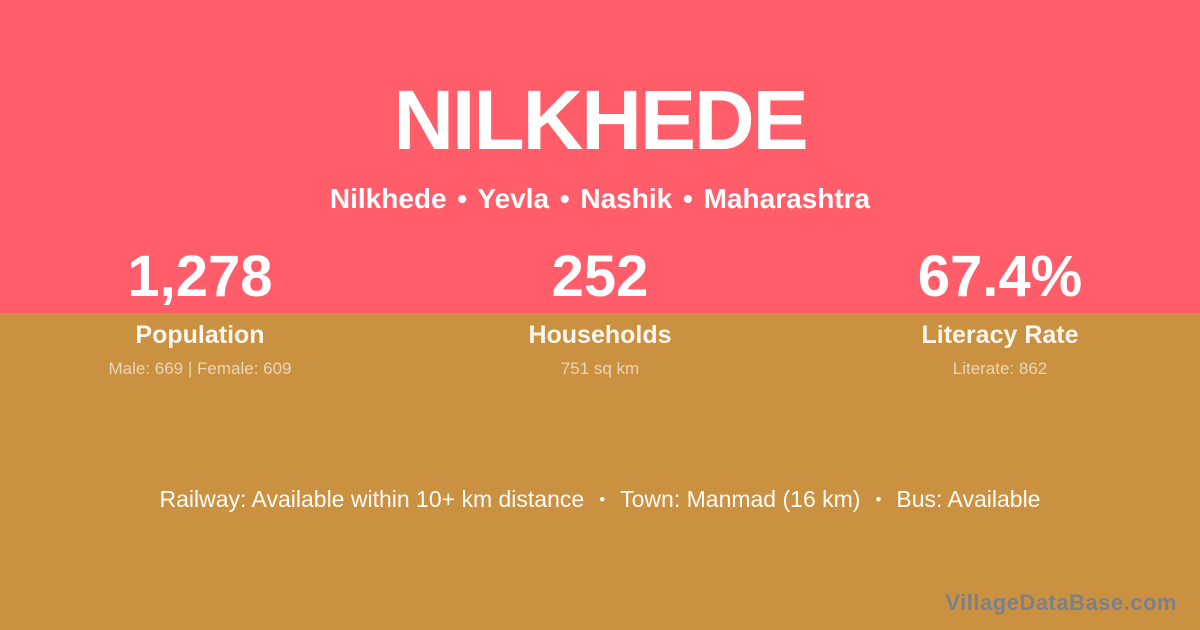 Image resolution: width=1200 pixels, height=630 pixels. I want to click on literacy-value: 67.4%, so click(1000, 276).